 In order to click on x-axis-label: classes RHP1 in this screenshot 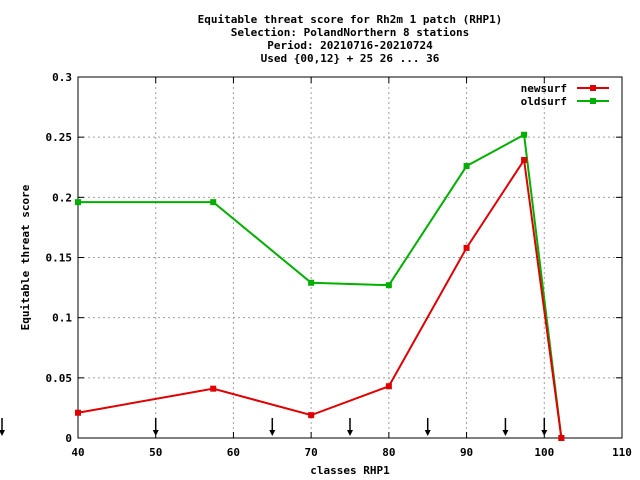, I will do `click(350, 470)`.